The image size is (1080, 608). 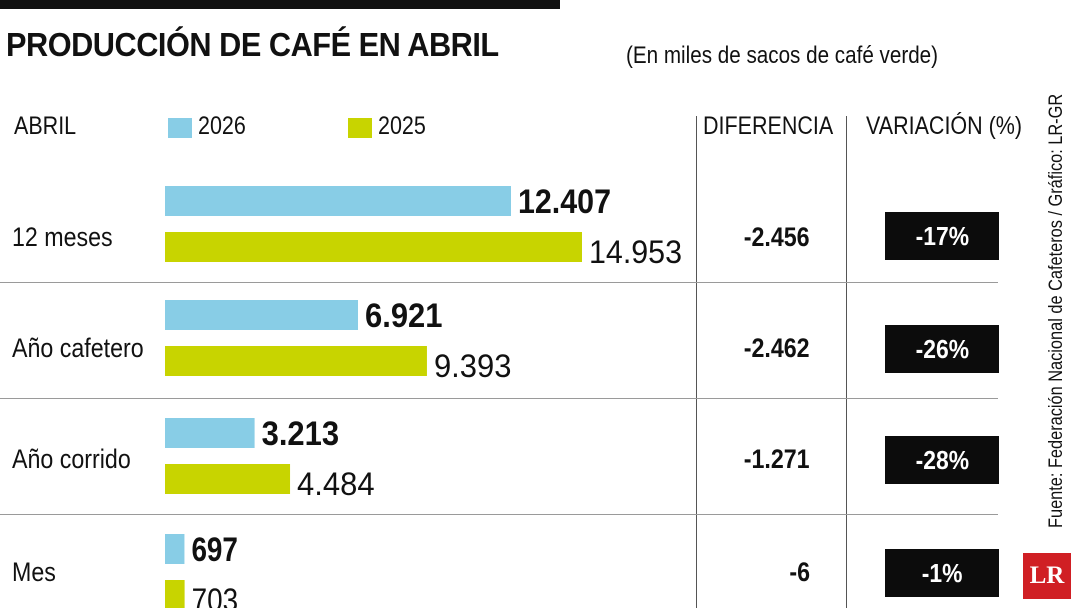 I want to click on variation-badge-mes: -1%, so click(x=942, y=573).